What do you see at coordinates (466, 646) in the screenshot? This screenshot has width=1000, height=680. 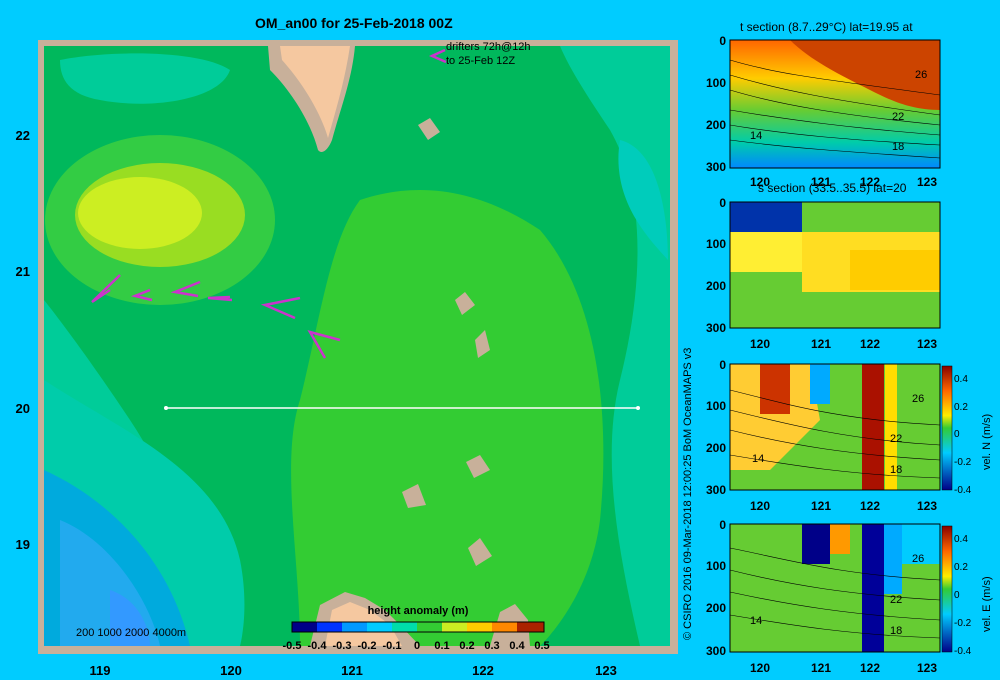 I see `colorbar-tick: 0.2` at bounding box center [466, 646].